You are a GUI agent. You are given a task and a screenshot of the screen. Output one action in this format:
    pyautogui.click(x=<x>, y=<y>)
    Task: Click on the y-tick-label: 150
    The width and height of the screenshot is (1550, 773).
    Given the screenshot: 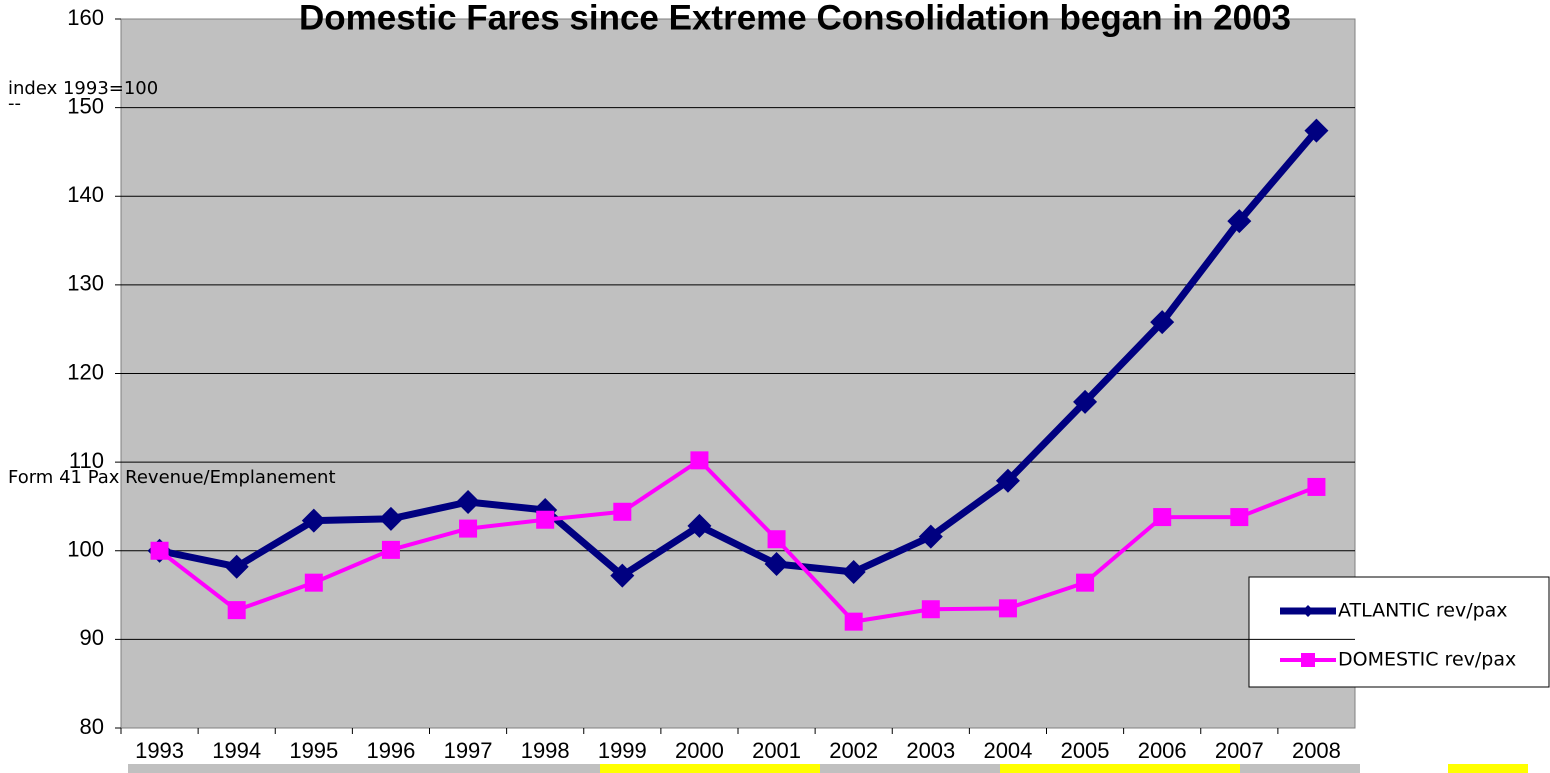 What is the action you would take?
    pyautogui.click(x=85, y=105)
    